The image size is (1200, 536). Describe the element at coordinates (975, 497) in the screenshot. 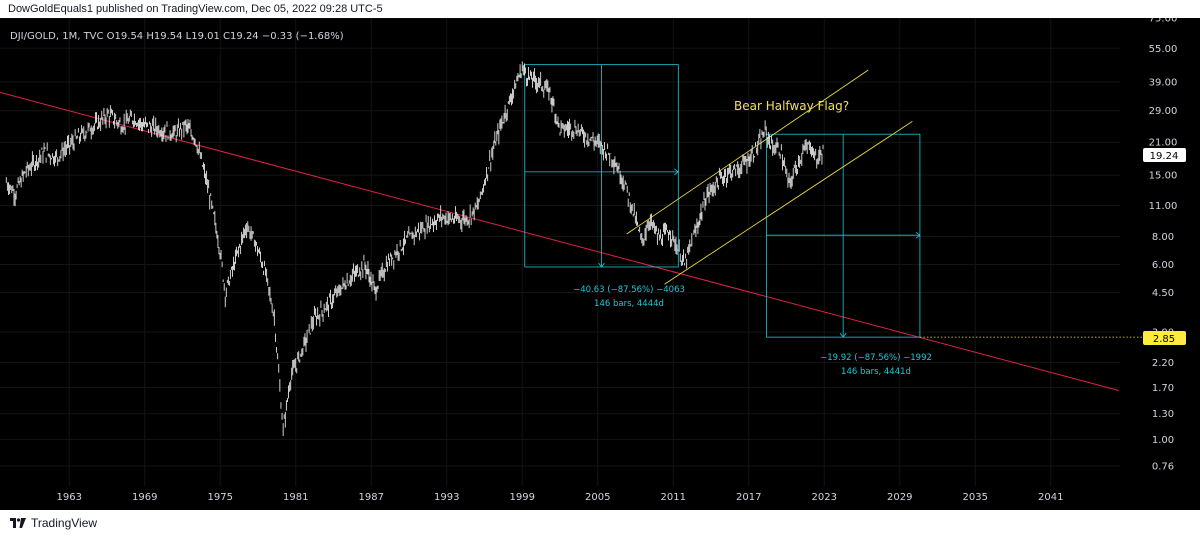

I see `x-tick-label: 2035` at that location.